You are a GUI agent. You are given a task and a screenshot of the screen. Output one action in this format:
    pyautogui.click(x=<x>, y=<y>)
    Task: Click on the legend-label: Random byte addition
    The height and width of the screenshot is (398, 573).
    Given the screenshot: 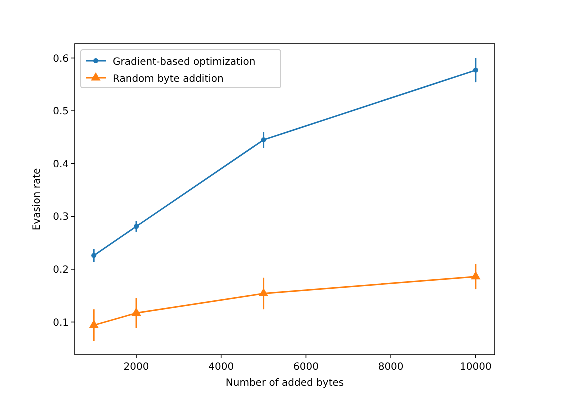 What is the action you would take?
    pyautogui.click(x=168, y=79)
    